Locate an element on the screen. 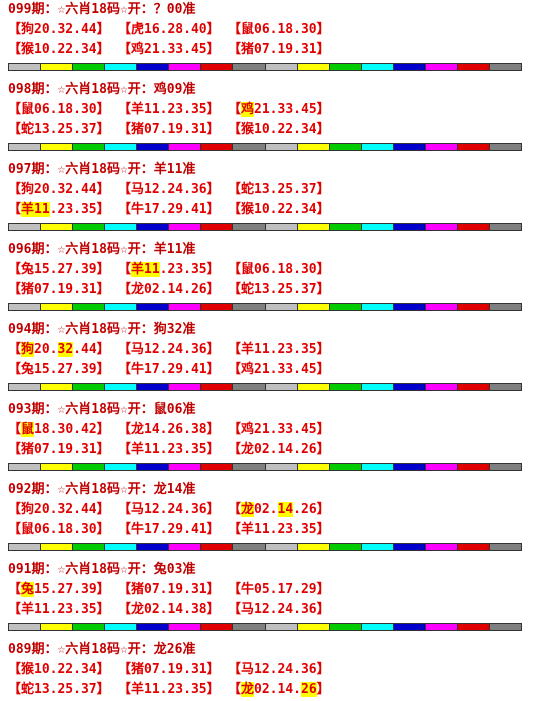  prediction-item: 【狗20.32.44】 is located at coordinates (63, 510).